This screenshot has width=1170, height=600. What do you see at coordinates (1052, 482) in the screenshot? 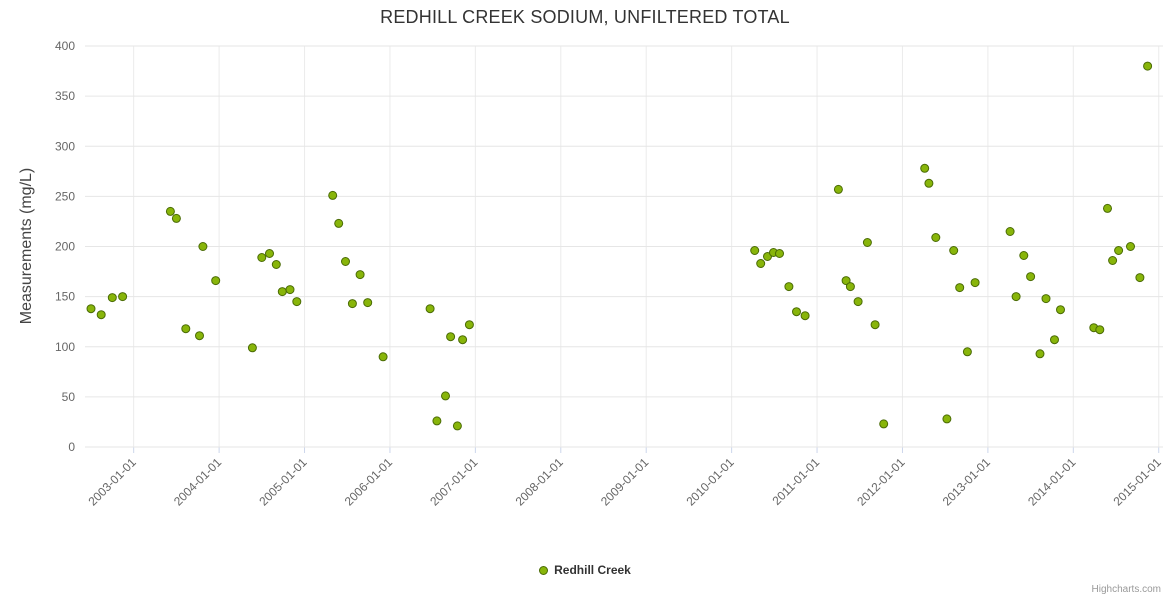
I see `x-axis-tick-label: 2014-01-01` at bounding box center [1052, 482].